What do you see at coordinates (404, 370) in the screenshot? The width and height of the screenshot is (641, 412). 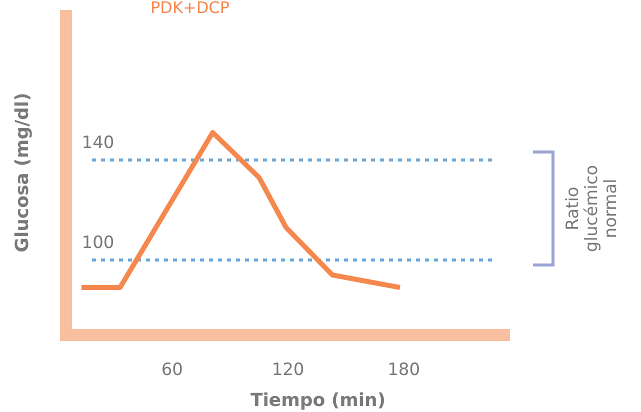 I see `x-tick-label: 180` at bounding box center [404, 370].